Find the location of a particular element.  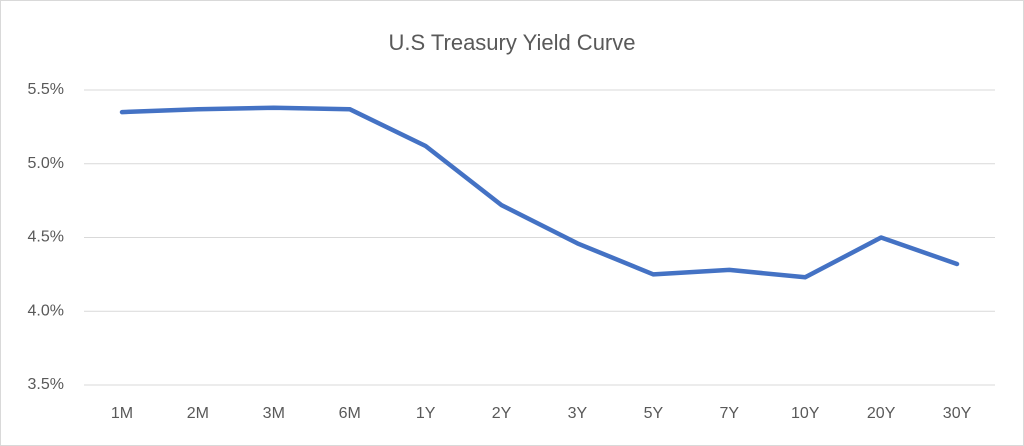

x-tick-label: 2M is located at coordinates (198, 413).